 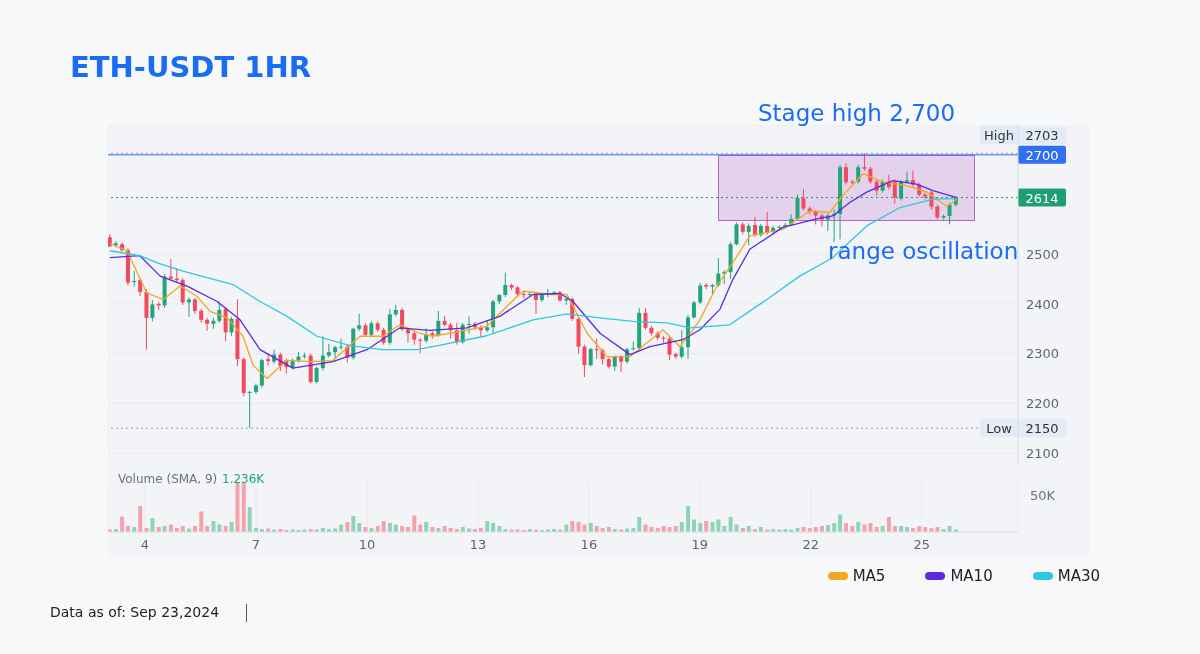 What do you see at coordinates (191, 67) in the screenshot?
I see `chart-title: ETH-USDT 1HR` at bounding box center [191, 67].